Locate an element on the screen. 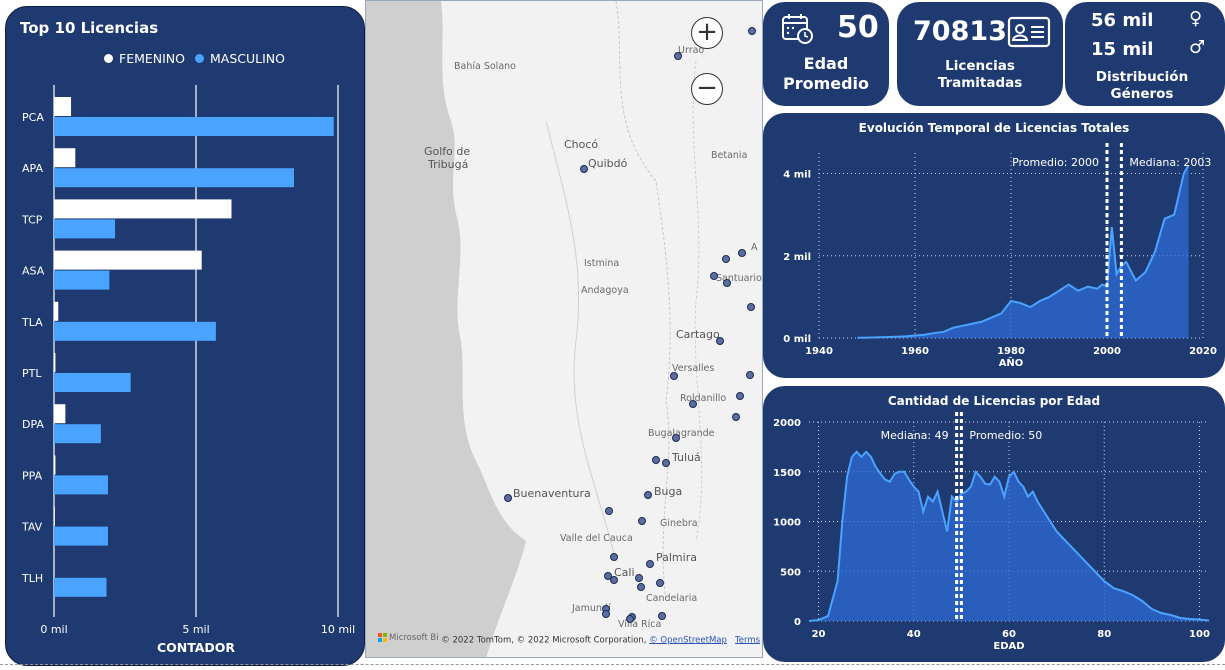 Image resolution: width=1225 pixels, height=670 pixels. area-chart-2-x-tick-label: 20 is located at coordinates (819, 634).